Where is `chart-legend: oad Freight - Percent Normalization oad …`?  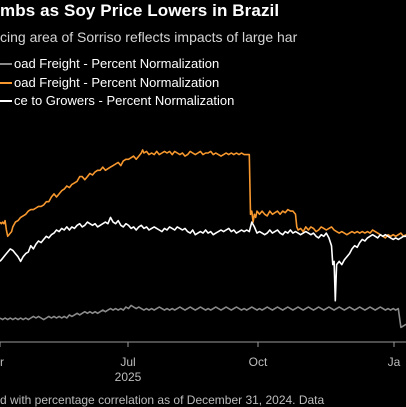 chart-legend: oad Freight - Percent Normalization oad … is located at coordinates (203, 83).